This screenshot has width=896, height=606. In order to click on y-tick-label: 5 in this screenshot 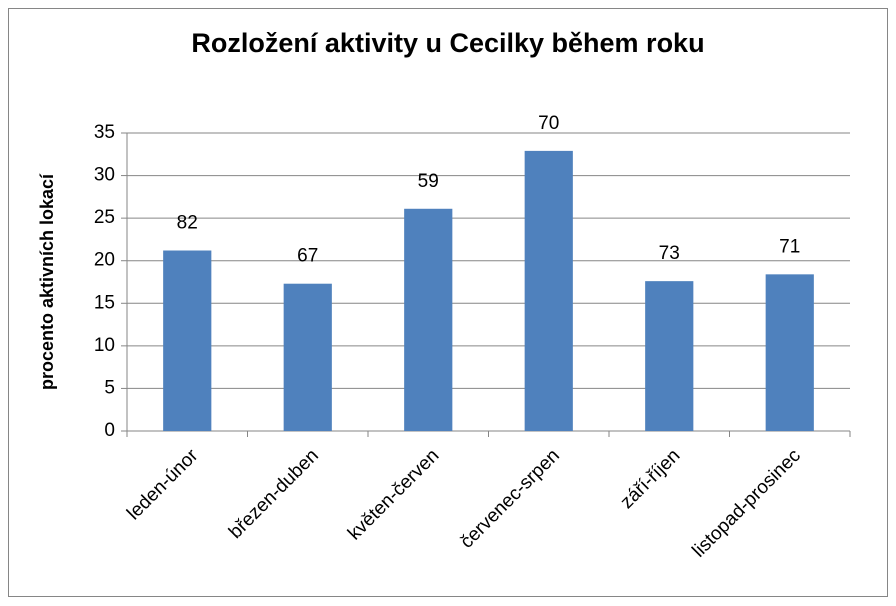, I will do `click(109, 387)`.